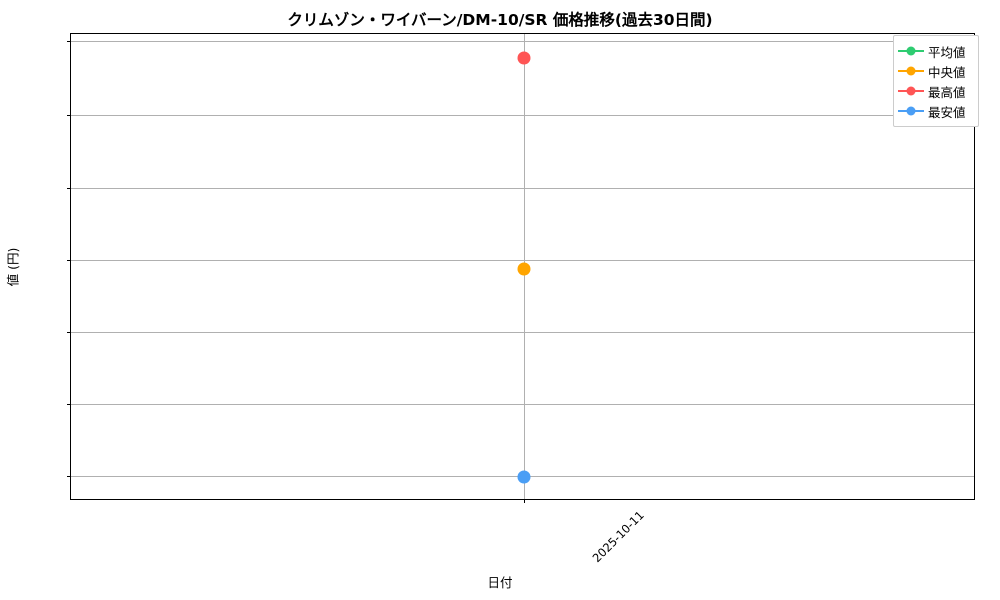 This screenshot has width=1000, height=600. What do you see at coordinates (911, 71) in the screenshot?
I see `legend-marker-median-icon` at bounding box center [911, 71].